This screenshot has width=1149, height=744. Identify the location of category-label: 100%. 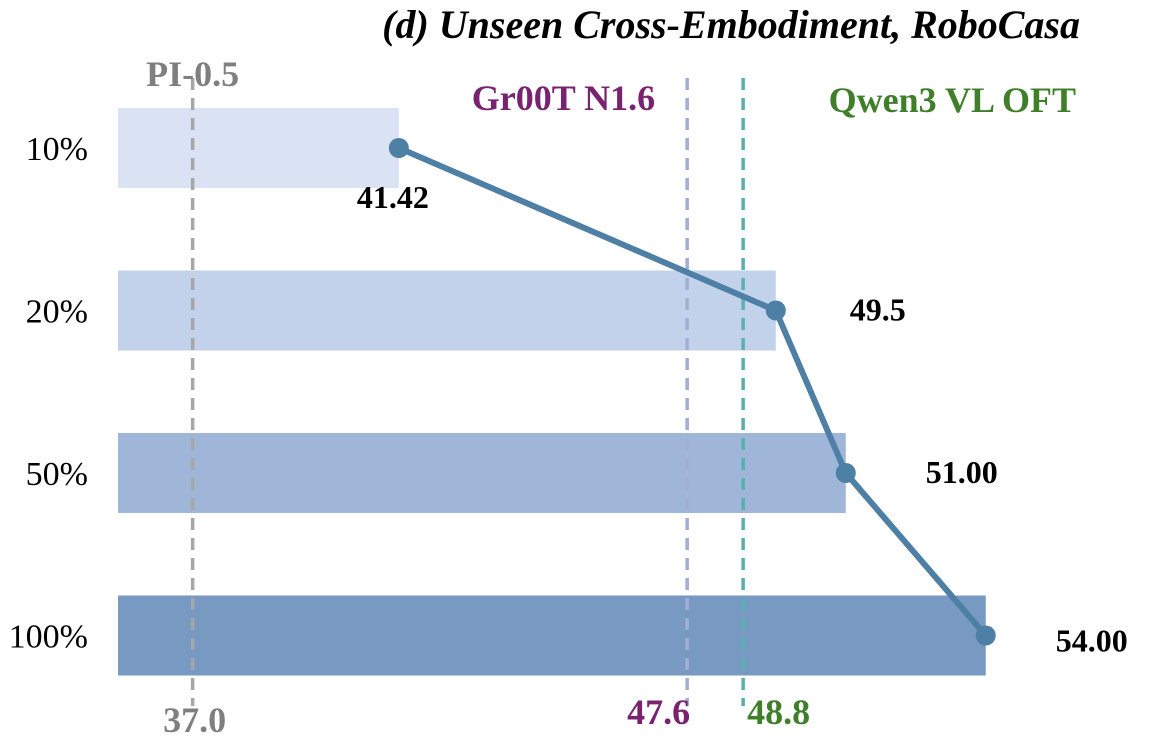
(48, 637).